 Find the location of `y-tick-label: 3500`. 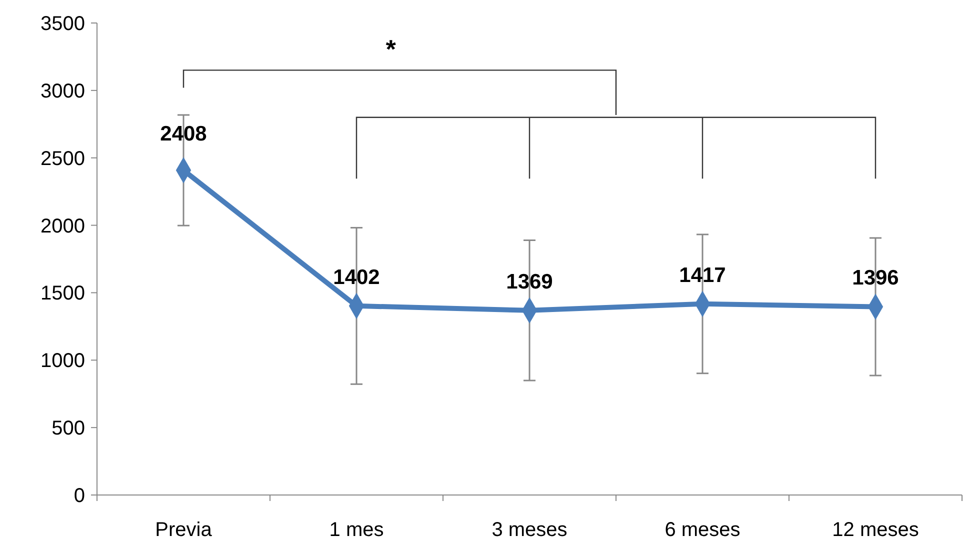

y-tick-label: 3500 is located at coordinates (62, 24).